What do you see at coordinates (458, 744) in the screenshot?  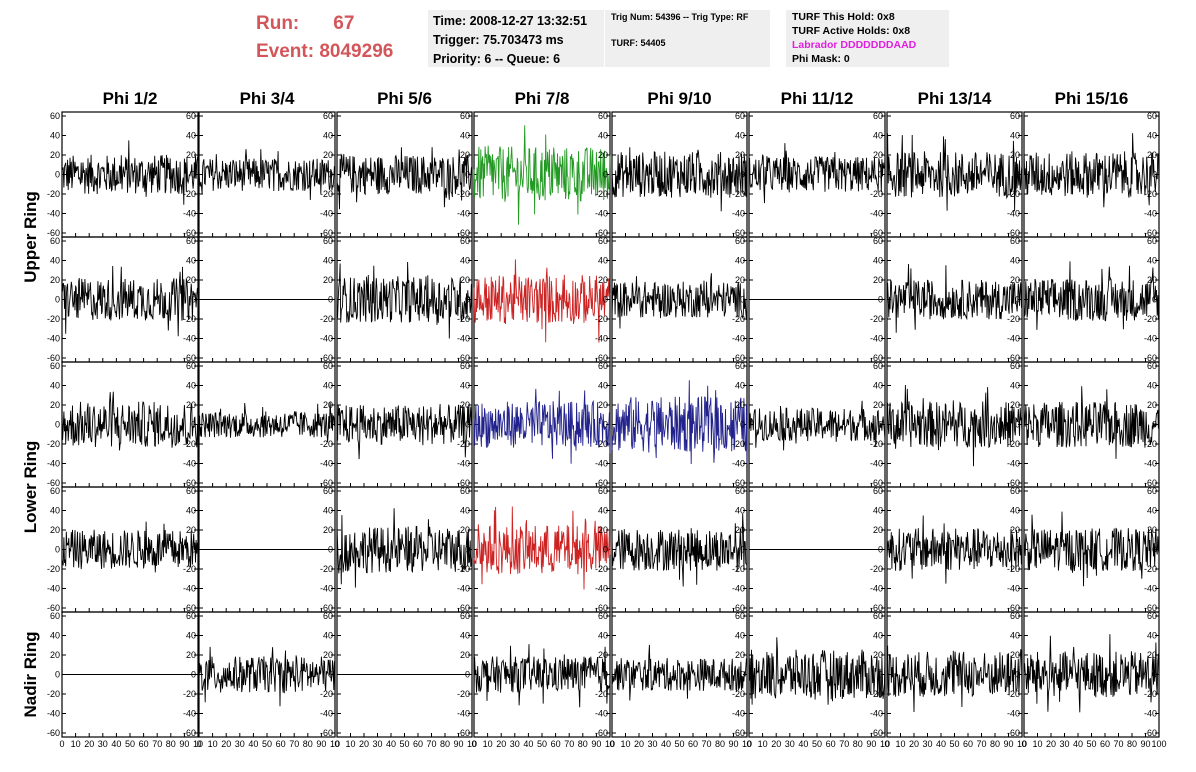 I see `x-tick-label: 90` at bounding box center [458, 744].